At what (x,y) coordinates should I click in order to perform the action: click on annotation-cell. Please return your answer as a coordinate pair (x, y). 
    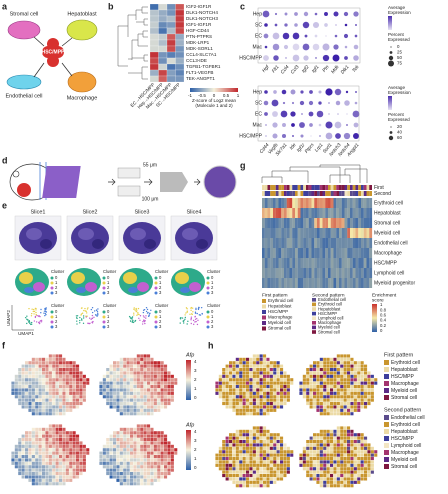
    Looking at the image, I should click on (359, 187).